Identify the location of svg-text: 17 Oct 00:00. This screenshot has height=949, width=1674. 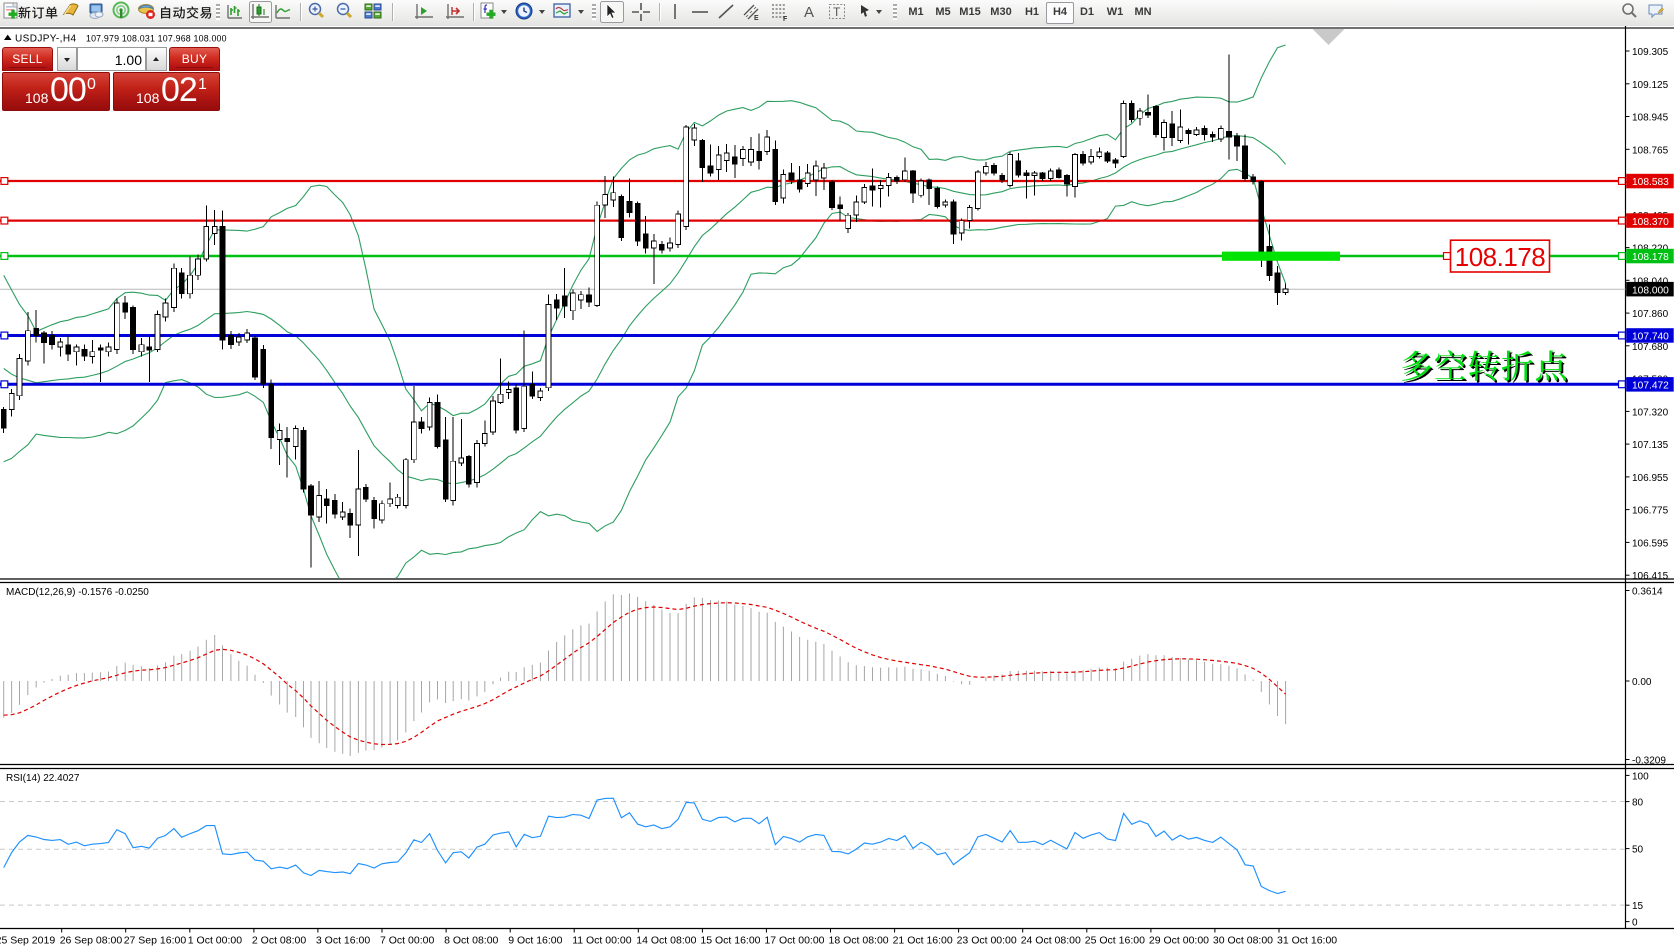
(794, 941).